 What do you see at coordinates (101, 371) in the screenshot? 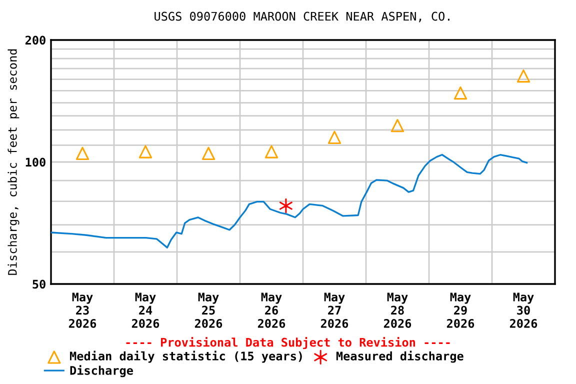
I see `legend-label: Discharge` at bounding box center [101, 371].